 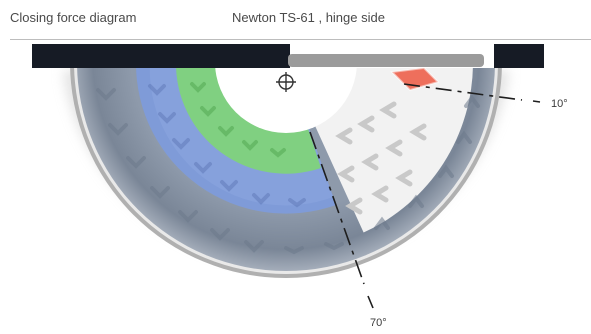 What do you see at coordinates (378, 323) in the screenshot?
I see `angle-label-70: 70°` at bounding box center [378, 323].